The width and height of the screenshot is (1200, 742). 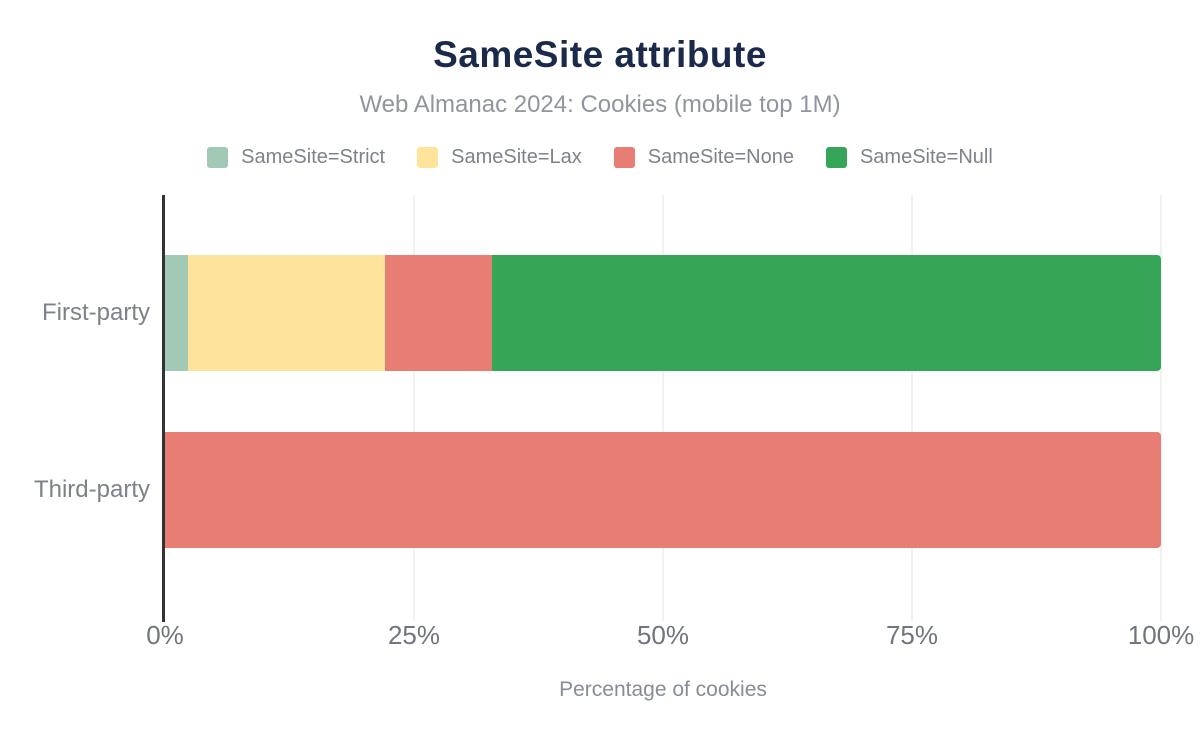 I want to click on bar-segment-samesite-null, so click(x=826, y=313).